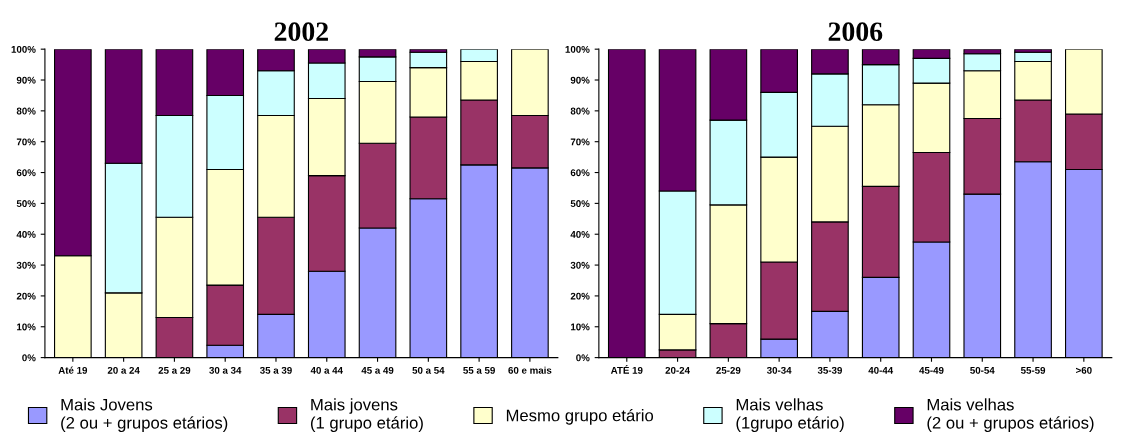 The height and width of the screenshot is (447, 1123). What do you see at coordinates (275, 370) in the screenshot?
I see `x-tick-label: 35 a 39` at bounding box center [275, 370].